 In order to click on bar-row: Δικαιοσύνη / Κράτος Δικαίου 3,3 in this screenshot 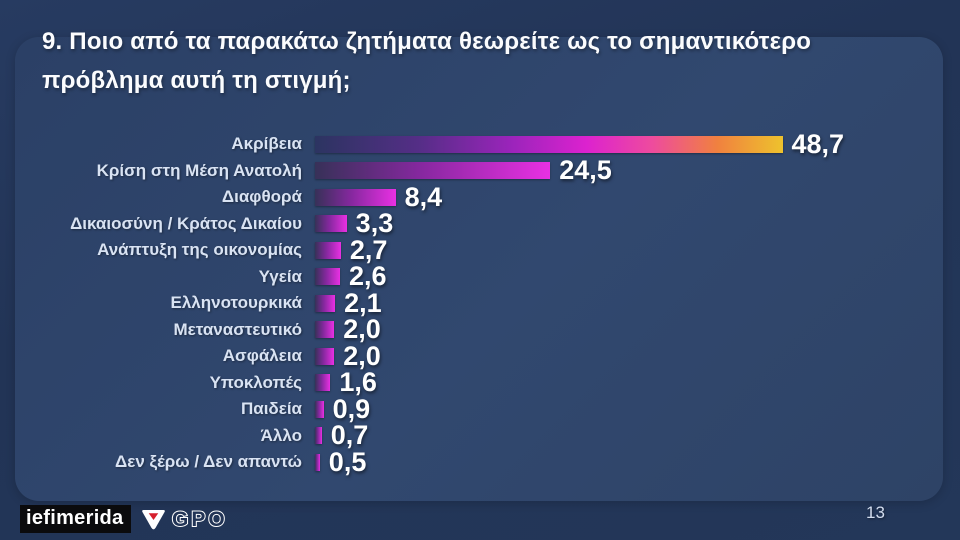, I will do `click(480, 223)`.